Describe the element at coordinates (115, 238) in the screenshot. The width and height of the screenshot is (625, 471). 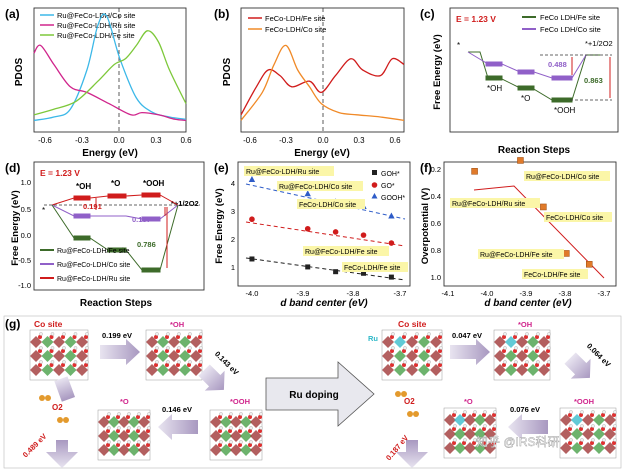
I see `panel-d-green-path` at that location.